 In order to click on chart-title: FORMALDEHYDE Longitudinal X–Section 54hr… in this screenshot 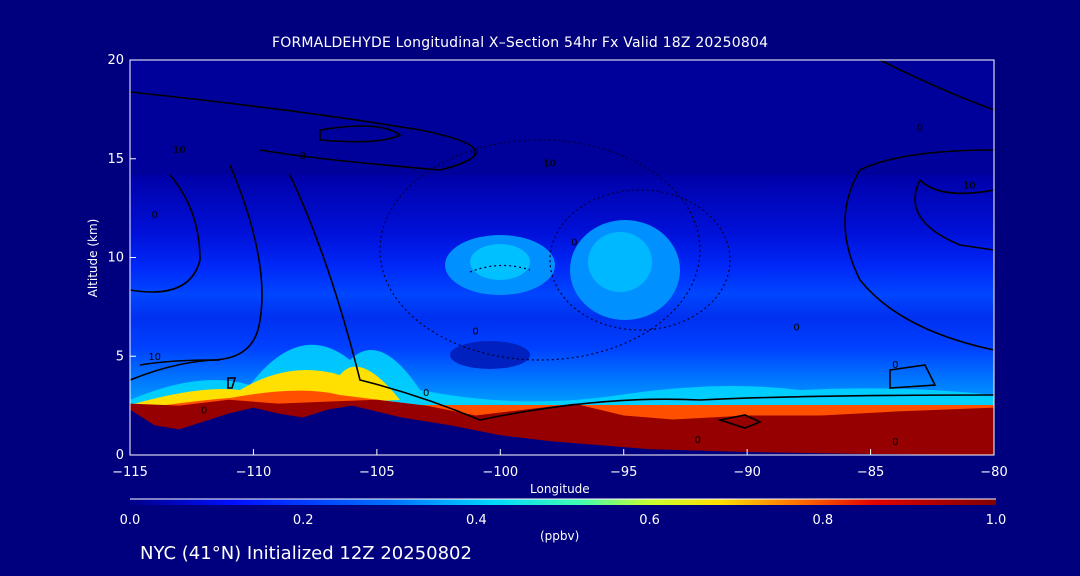, I will do `click(520, 43)`.